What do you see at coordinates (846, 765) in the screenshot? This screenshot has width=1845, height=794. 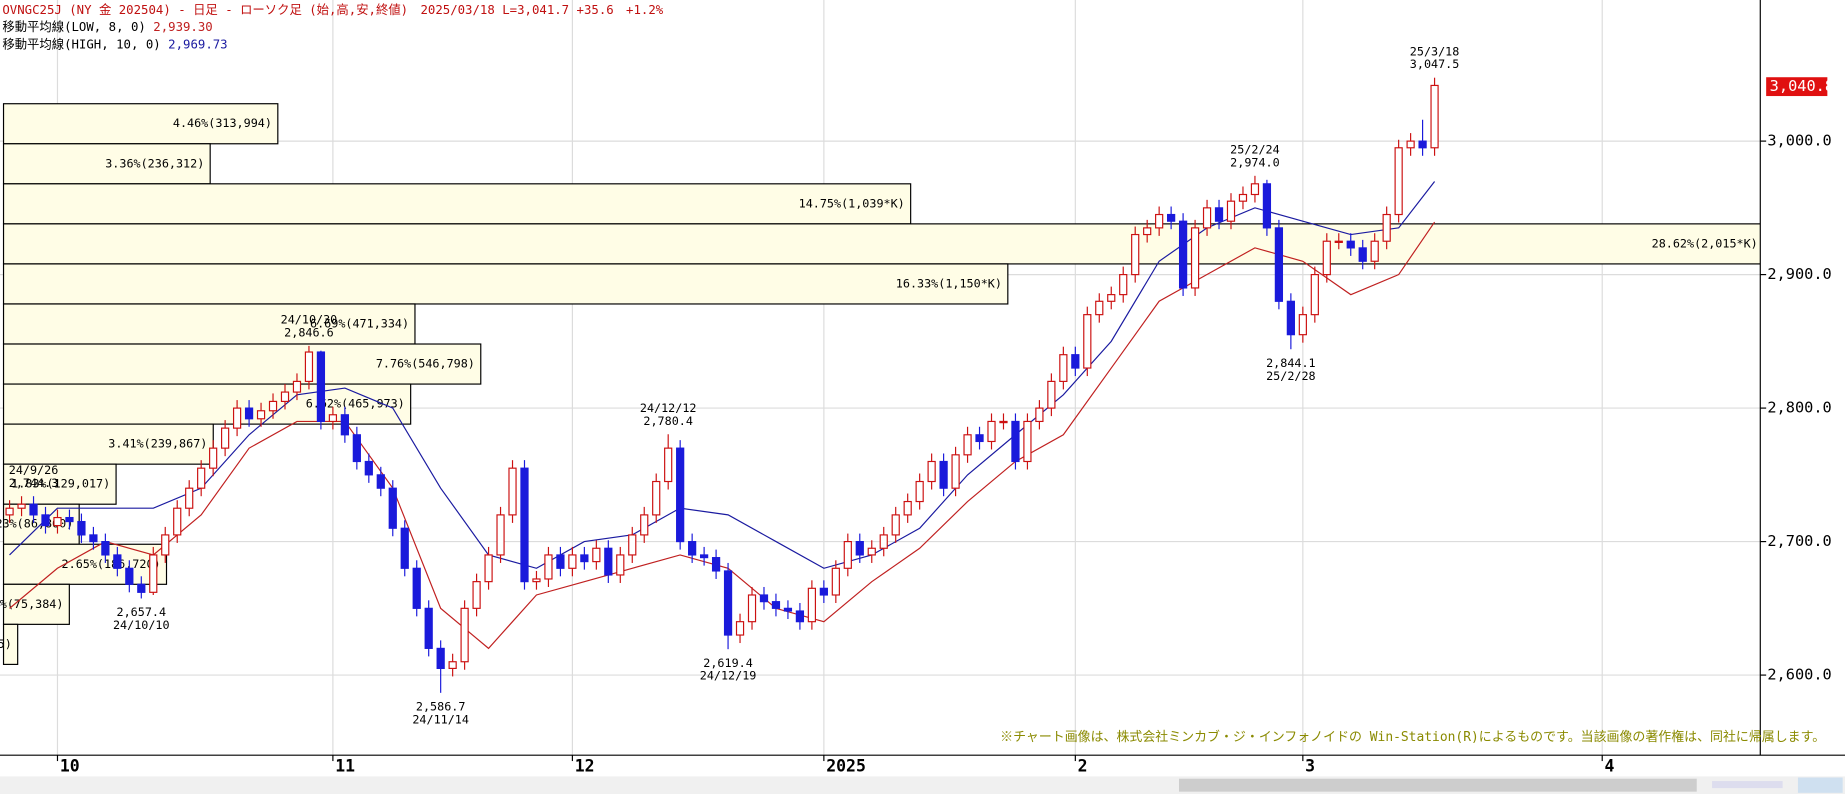 I see `x-tick-label: 2025` at bounding box center [846, 765].